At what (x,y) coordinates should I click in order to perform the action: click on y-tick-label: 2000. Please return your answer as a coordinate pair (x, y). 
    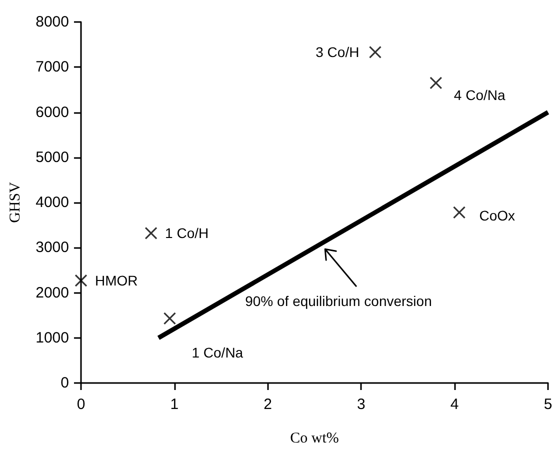
    Looking at the image, I should click on (52, 293).